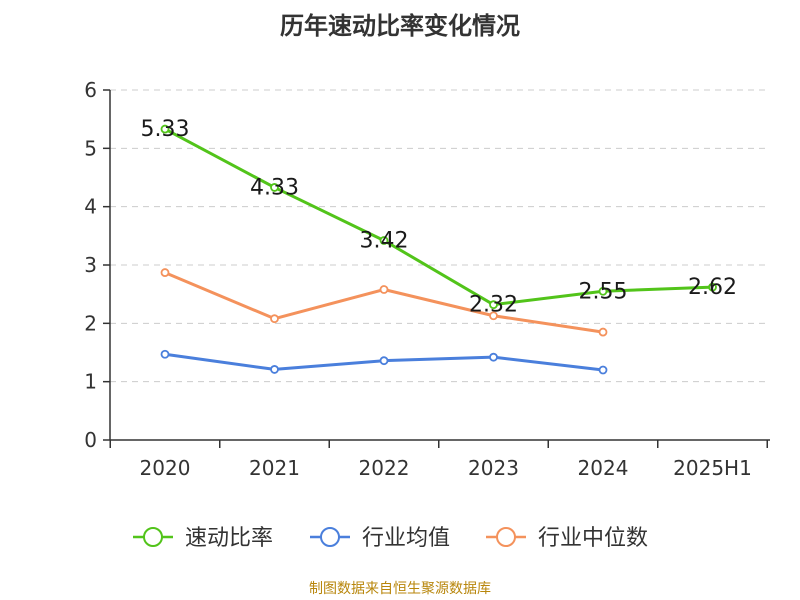 Image resolution: width=800 pixels, height=600 pixels. What do you see at coordinates (90, 323) in the screenshot?
I see `y-axis-tick-label: 2` at bounding box center [90, 323].